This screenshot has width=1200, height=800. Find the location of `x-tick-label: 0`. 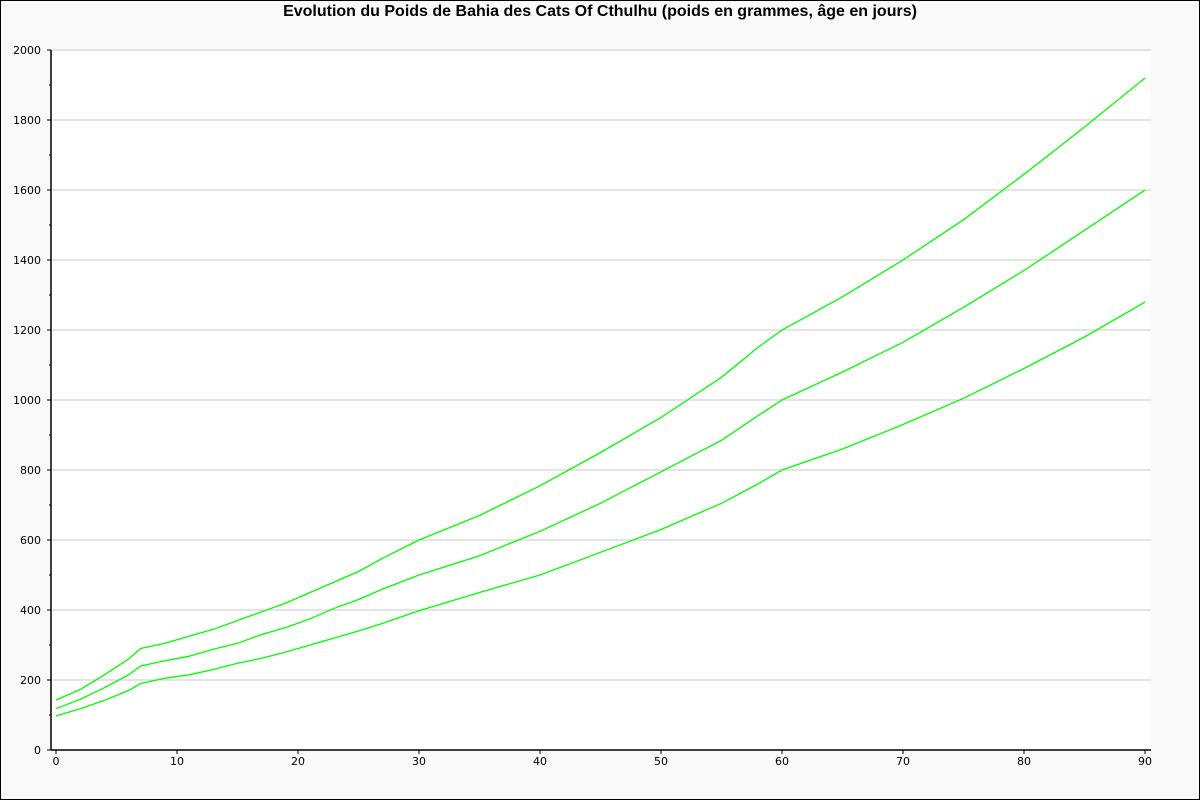

x-tick-label: 0 is located at coordinates (56, 761).